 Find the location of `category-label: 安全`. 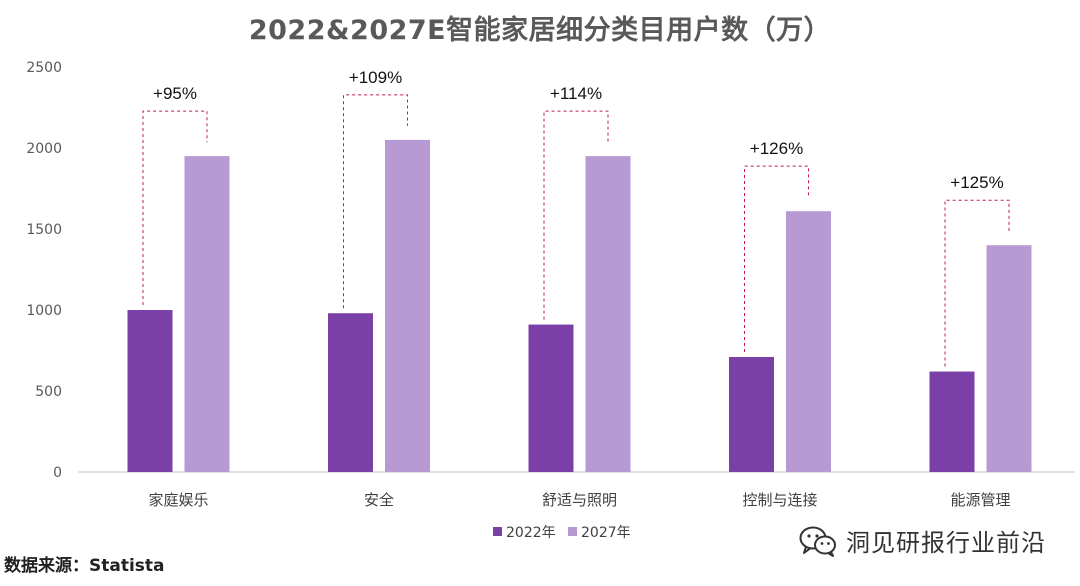

category-label: 安全 is located at coordinates (379, 500).